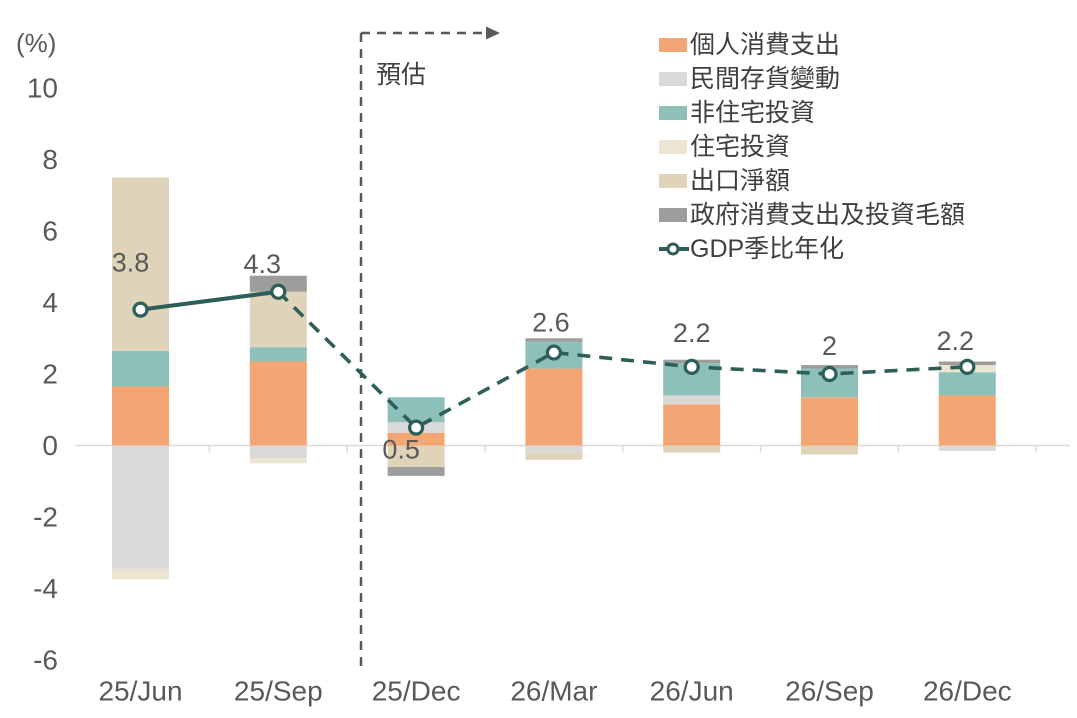  What do you see at coordinates (50, 231) in the screenshot?
I see `y-tick-label: 6` at bounding box center [50, 231].